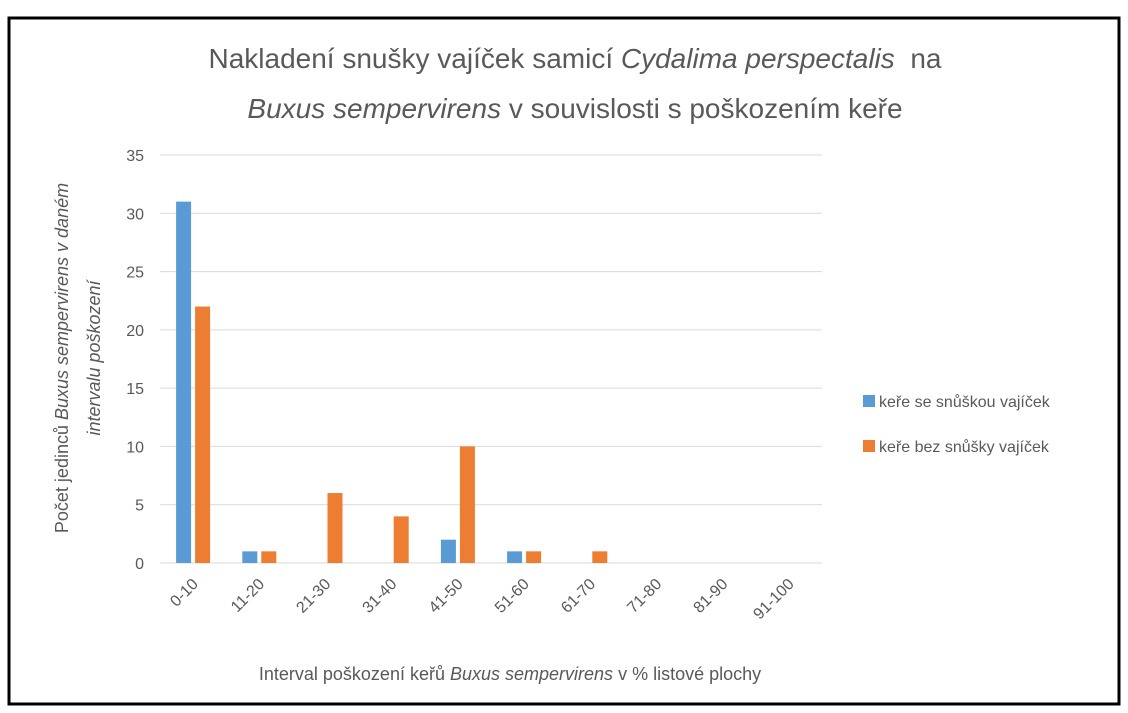  I want to click on title-part: Cydalima perspectalis, so click(758, 58).